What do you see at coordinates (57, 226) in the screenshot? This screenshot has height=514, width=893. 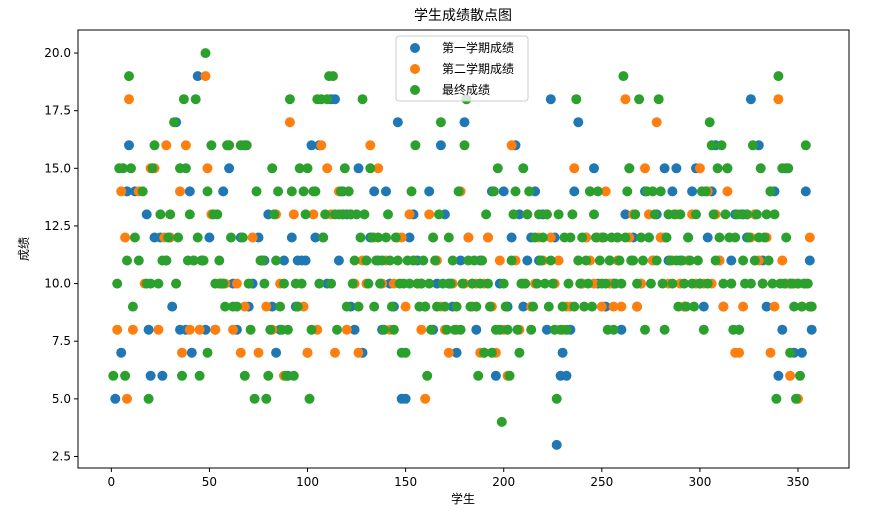 I see `y-tick-label: 12.5` at bounding box center [57, 226].